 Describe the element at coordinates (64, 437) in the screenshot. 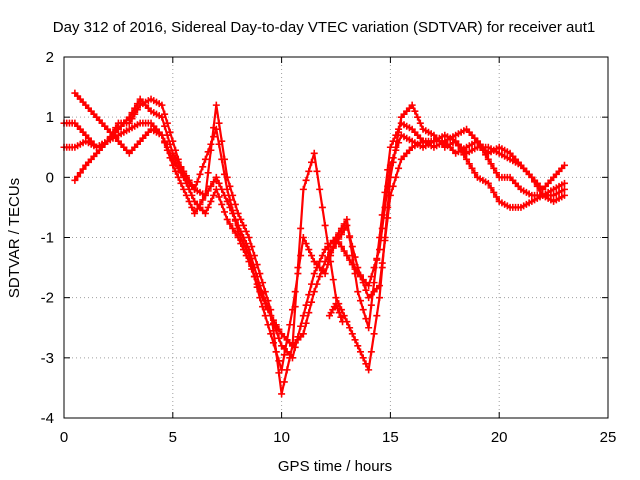

I see `x-tick-label: 0` at that location.